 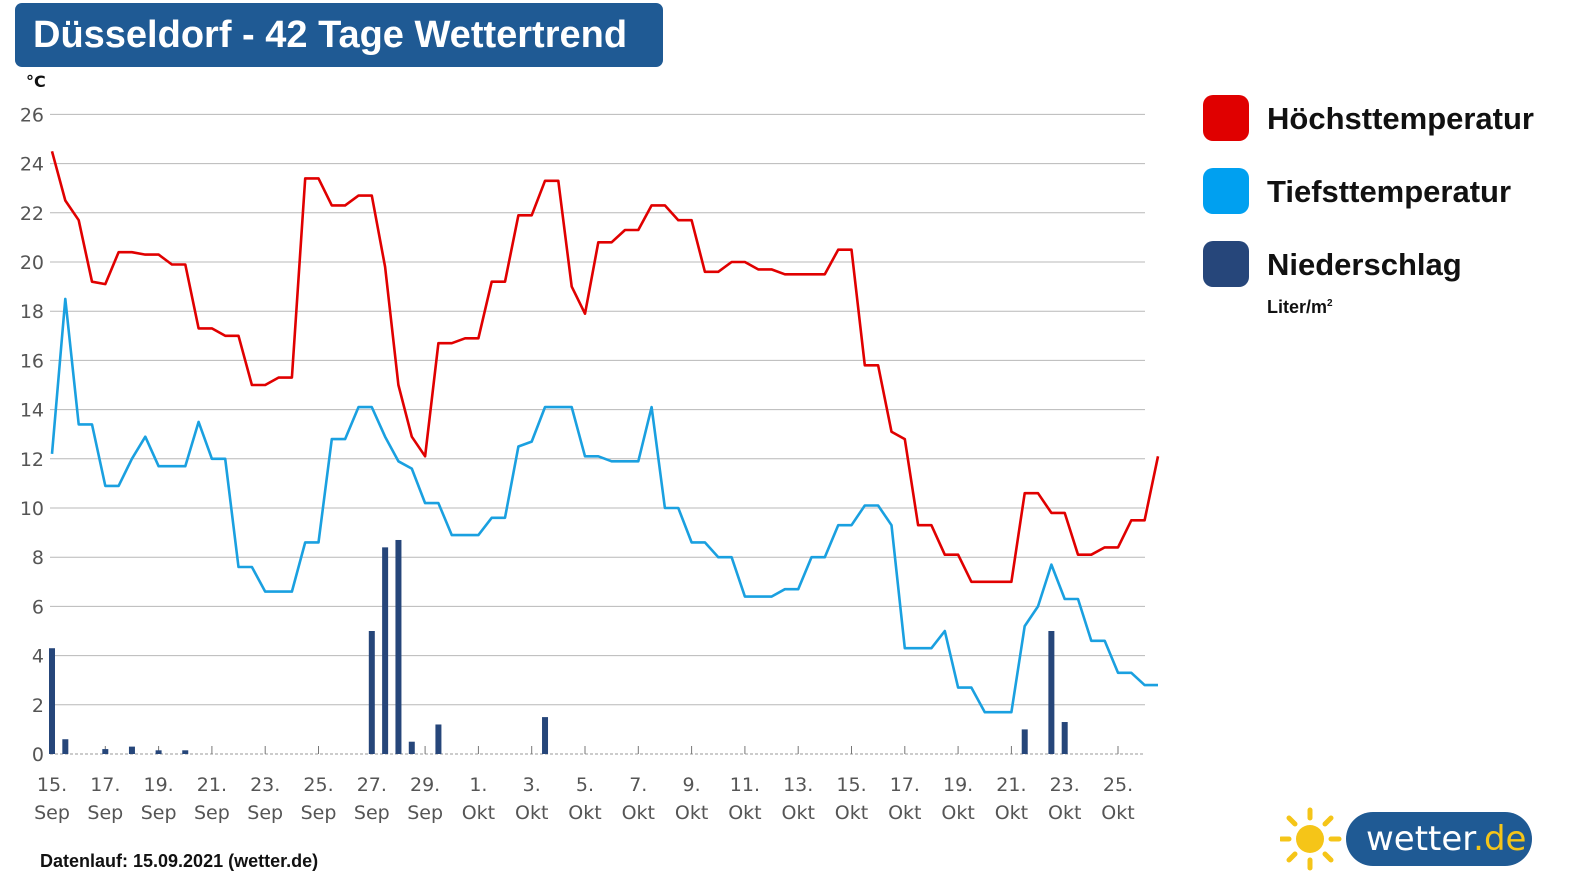 What do you see at coordinates (692, 785) in the screenshot?
I see `x-tick-label-day: 9.` at bounding box center [692, 785].